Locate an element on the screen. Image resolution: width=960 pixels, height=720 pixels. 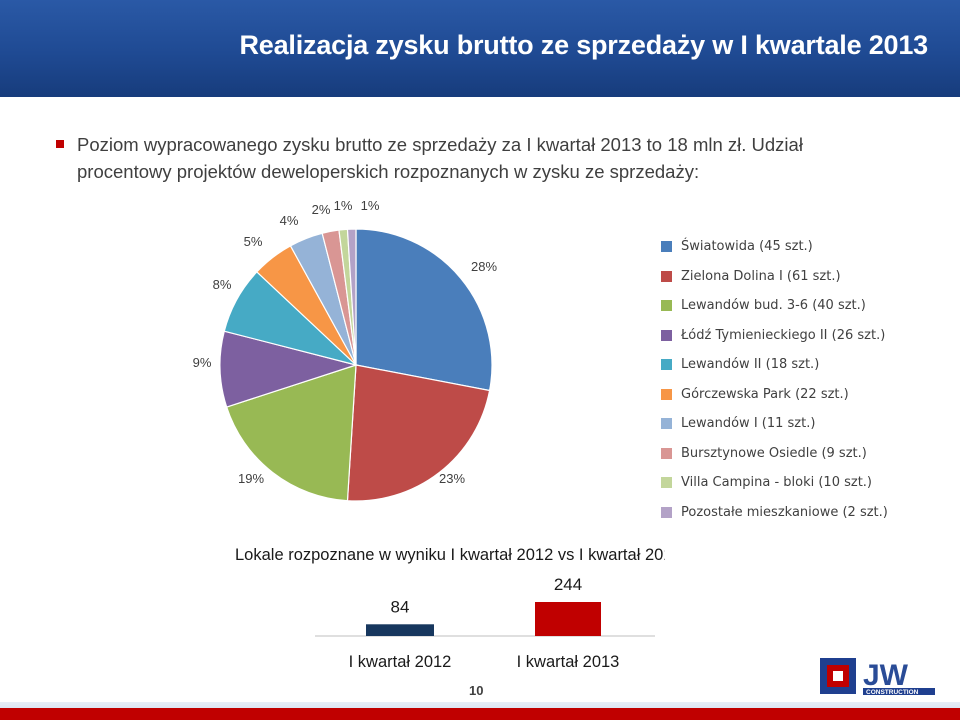
logo-text: JW is located at coordinates (886, 675).